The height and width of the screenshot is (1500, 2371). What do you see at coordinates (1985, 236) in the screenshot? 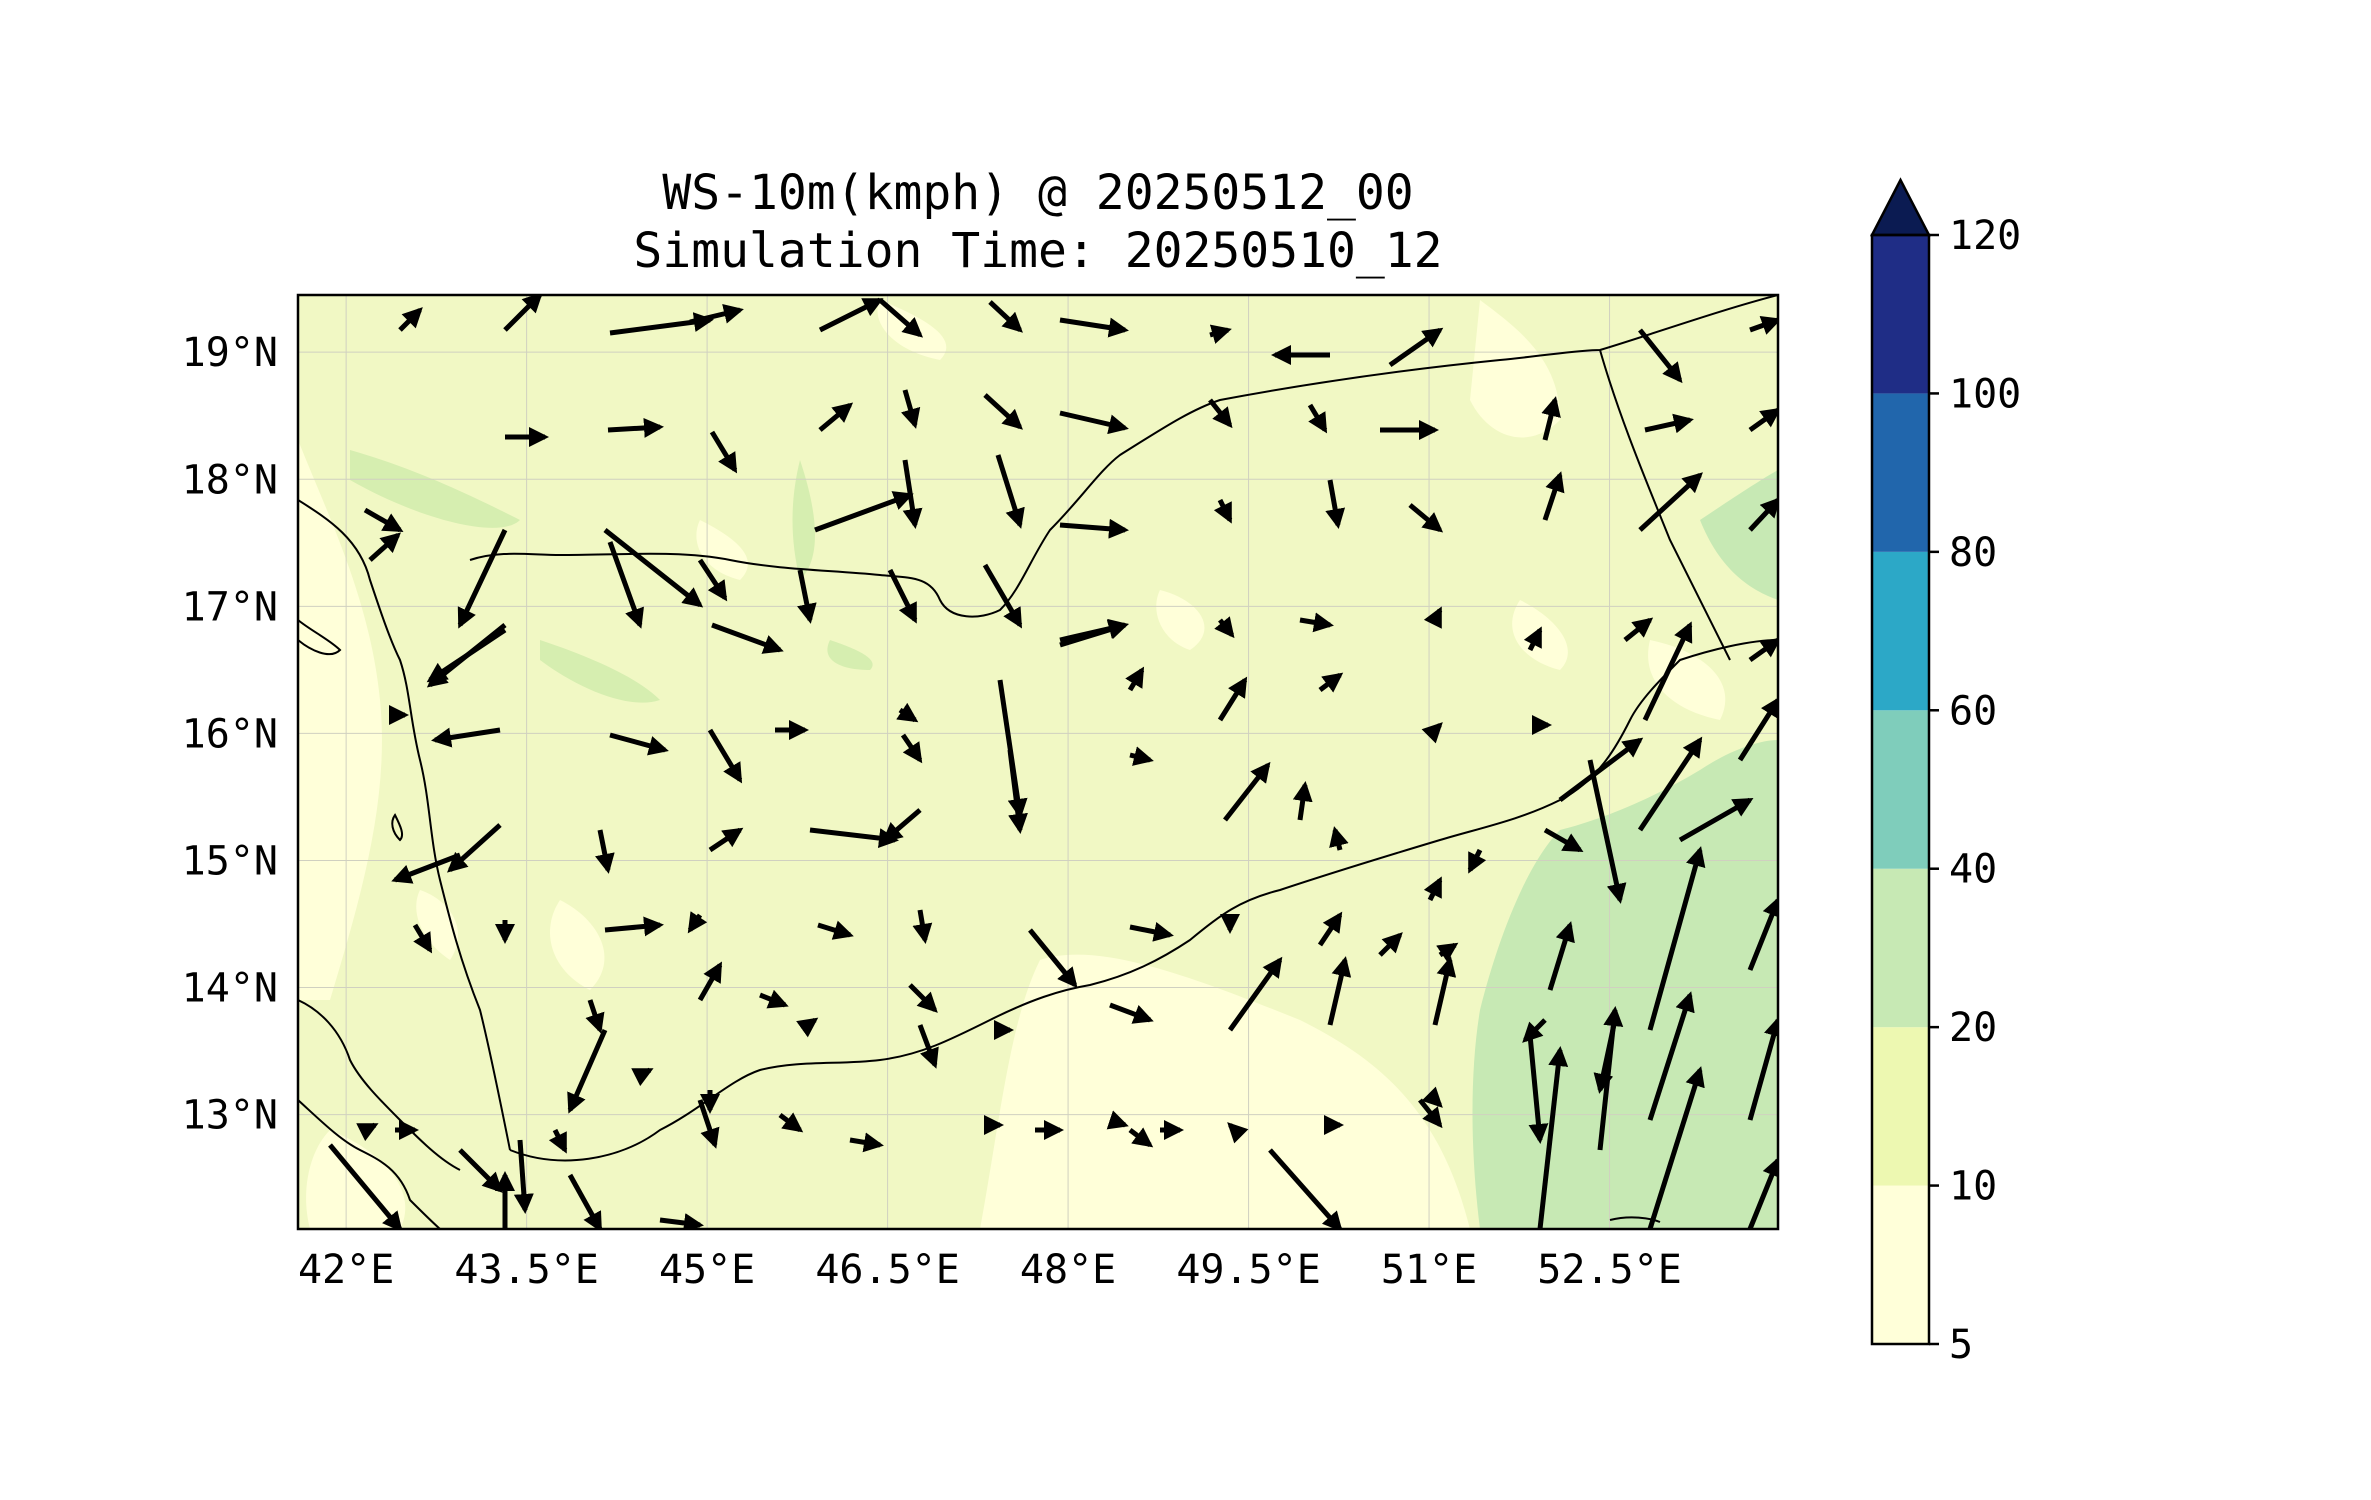
I see `colorbar-tick-label: 120` at bounding box center [1985, 236].